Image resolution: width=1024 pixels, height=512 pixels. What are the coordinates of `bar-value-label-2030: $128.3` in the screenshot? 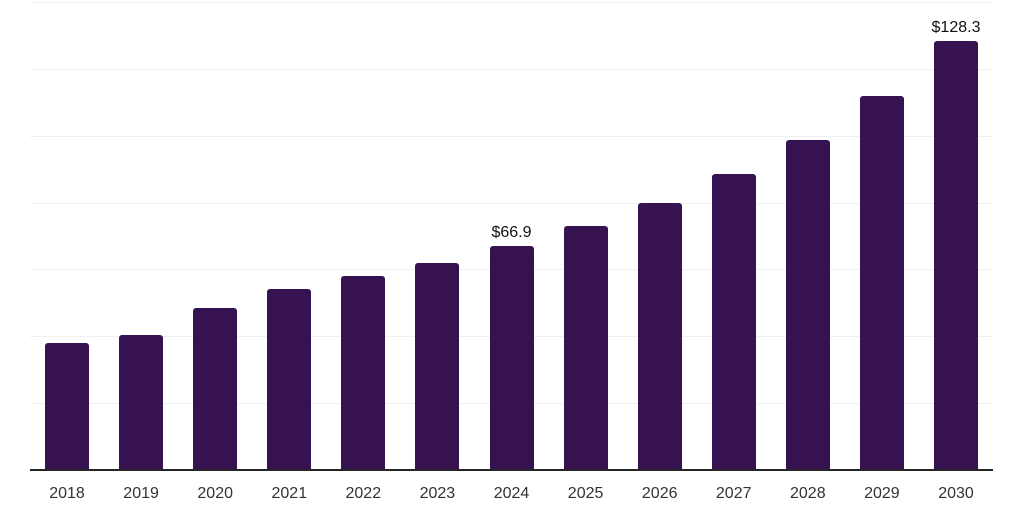 It's located at (956, 28).